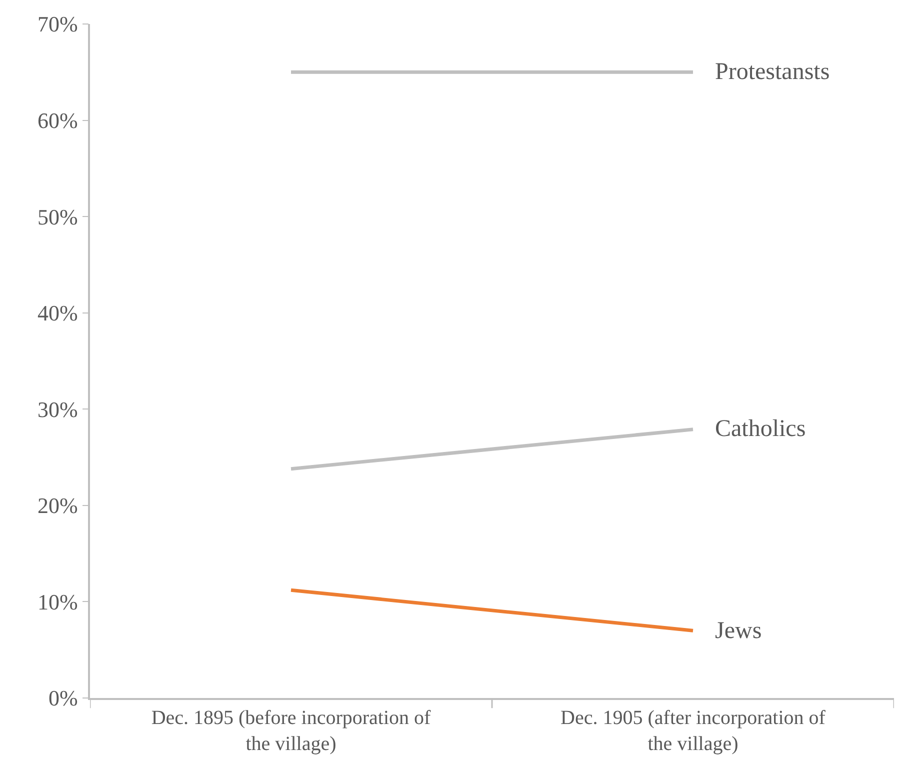 The image size is (904, 783). I want to click on y-tick-label: 0%, so click(63, 698).